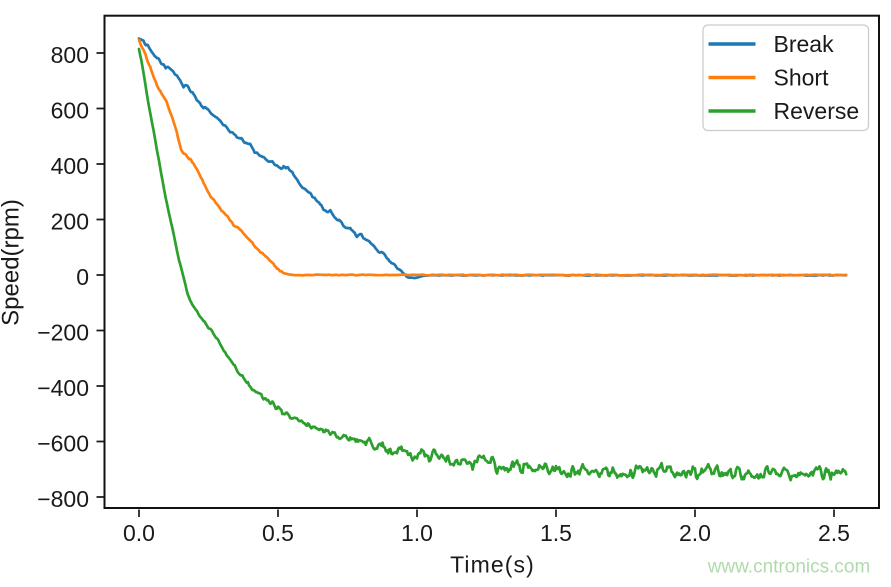 This screenshot has height=587, width=891. Describe the element at coordinates (63, 499) in the screenshot. I see `svg-text: −800` at that location.